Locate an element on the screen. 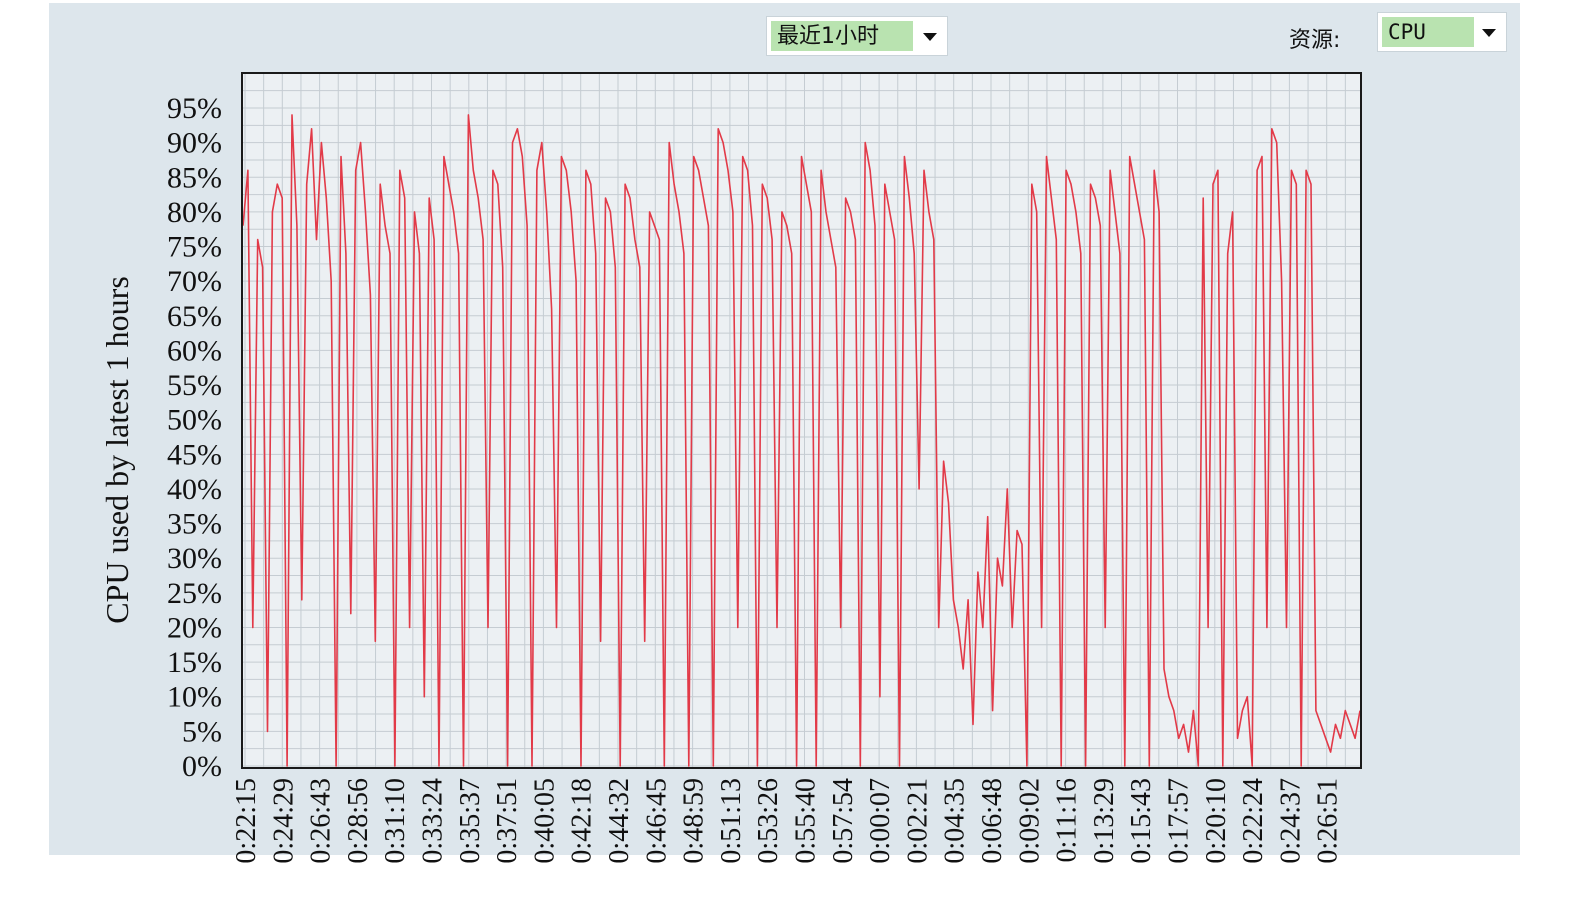 Image resolution: width=1575 pixels, height=900 pixels. y-tick-label: 70% is located at coordinates (194, 281).